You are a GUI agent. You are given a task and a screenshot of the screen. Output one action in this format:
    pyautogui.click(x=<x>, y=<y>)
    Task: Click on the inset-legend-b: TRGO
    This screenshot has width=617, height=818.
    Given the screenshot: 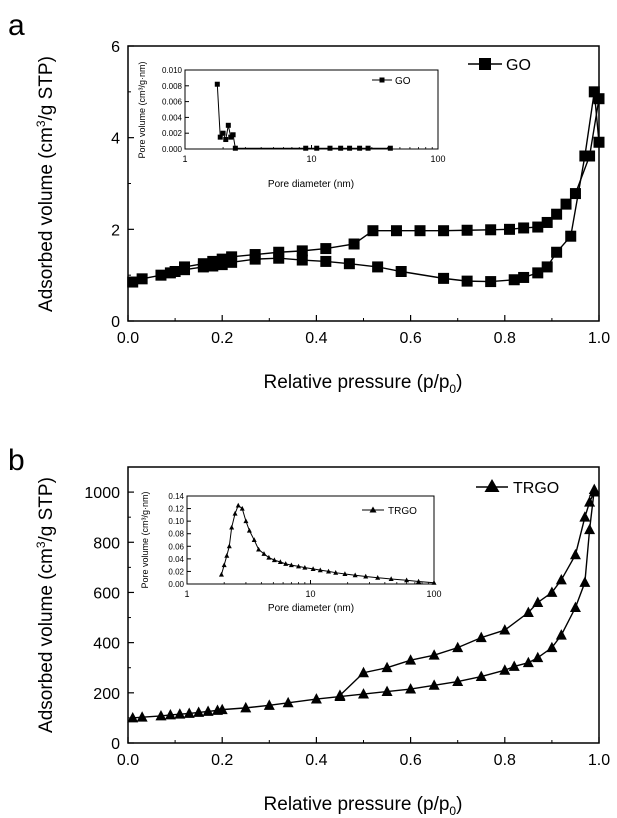 What is the action you would take?
    pyautogui.click(x=389, y=511)
    